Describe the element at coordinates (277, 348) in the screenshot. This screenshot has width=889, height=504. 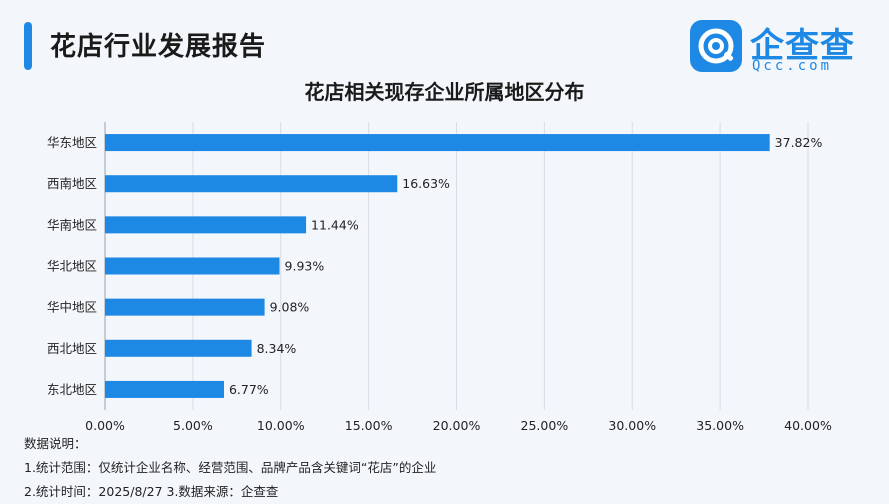
I see `value-label: 8.34%` at that location.